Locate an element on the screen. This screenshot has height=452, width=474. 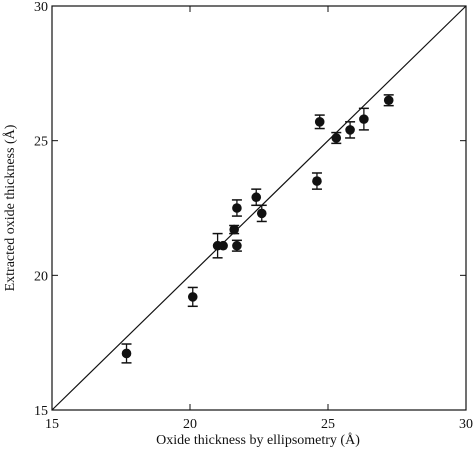
y-axis-label: Extracted oxide thickness (Å) is located at coordinates (10, 207).